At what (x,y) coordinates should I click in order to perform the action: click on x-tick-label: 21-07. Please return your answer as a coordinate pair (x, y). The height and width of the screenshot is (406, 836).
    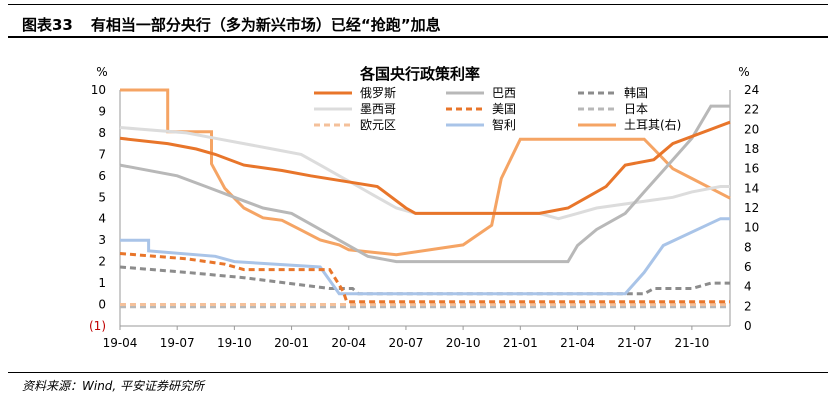
    Looking at the image, I should click on (634, 343).